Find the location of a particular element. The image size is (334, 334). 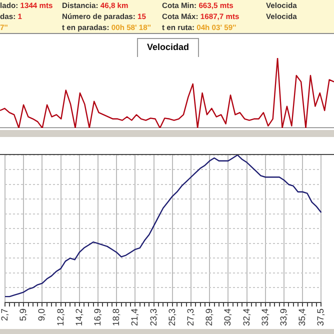

x-tick-label: 27,3 is located at coordinates (190, 317).